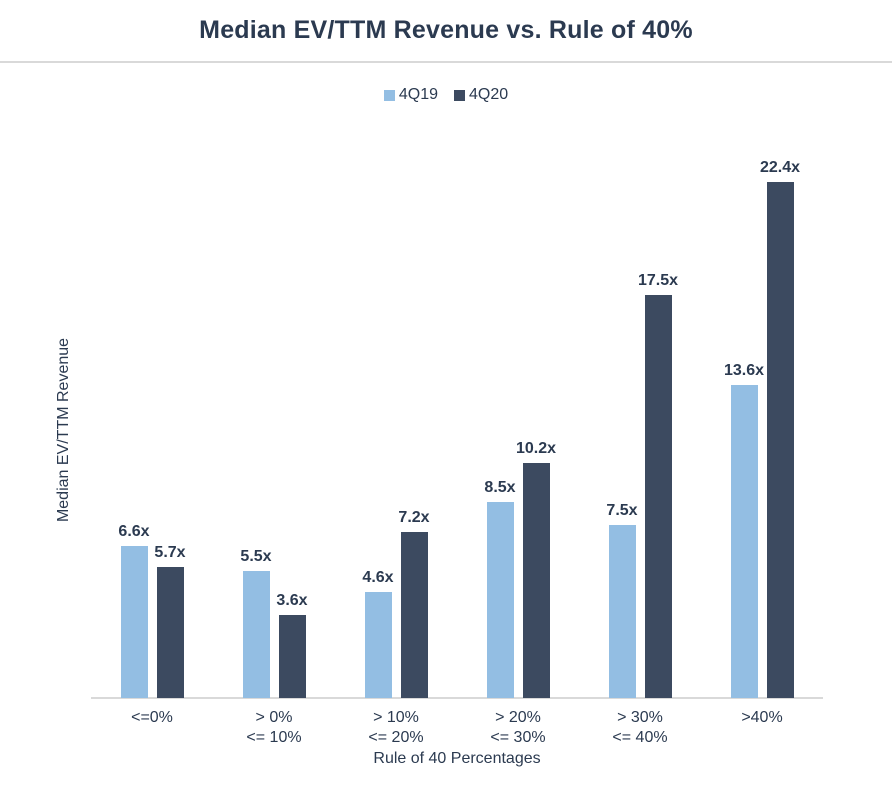 The height and width of the screenshot is (788, 892). I want to click on bar-4q19-4: 7.5x, so click(622, 600).